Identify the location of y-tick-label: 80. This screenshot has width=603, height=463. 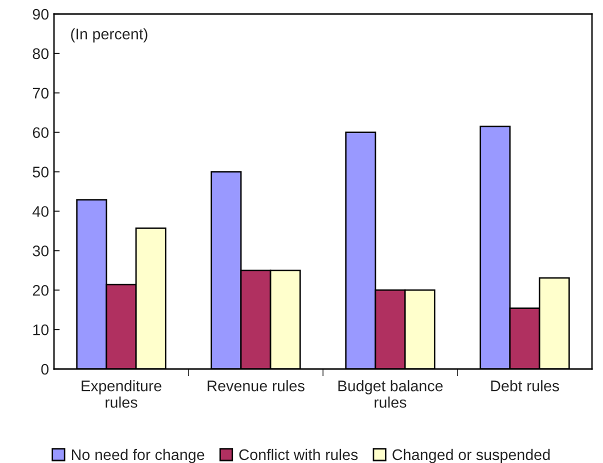
(40, 54).